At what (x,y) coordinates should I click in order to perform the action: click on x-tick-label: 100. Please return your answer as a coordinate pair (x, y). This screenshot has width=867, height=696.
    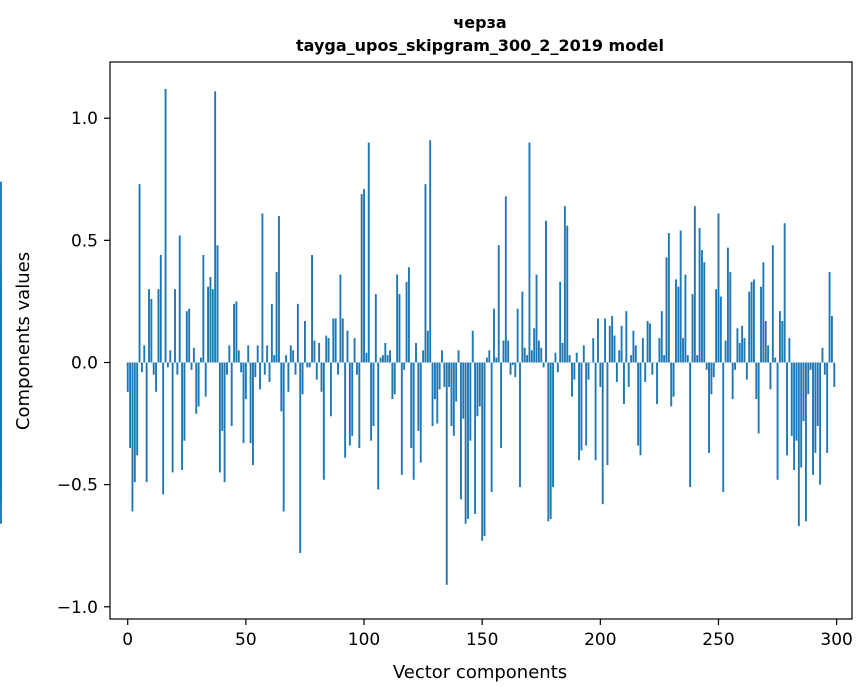
    Looking at the image, I should click on (364, 640).